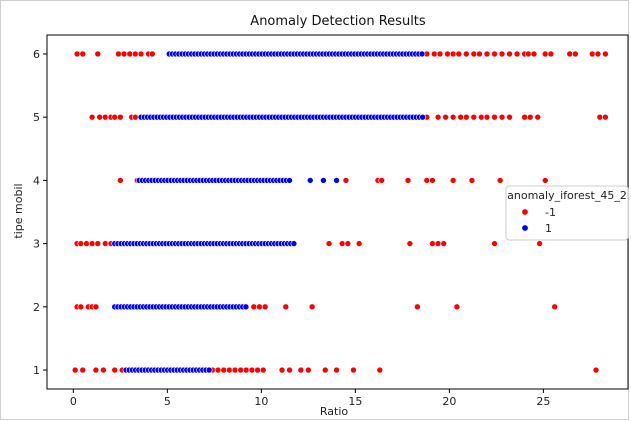 The image size is (631, 422). What do you see at coordinates (18, 210) in the screenshot?
I see `y-axis-label: tipe mobil` at bounding box center [18, 210].